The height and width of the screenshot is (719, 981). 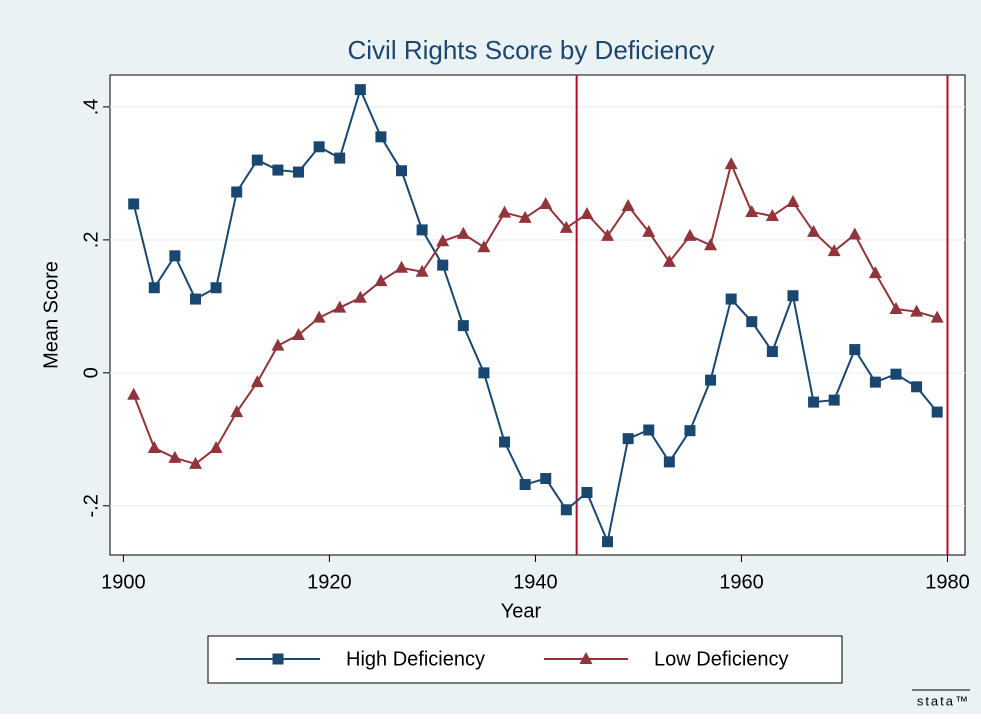 What do you see at coordinates (51, 315) in the screenshot?
I see `y-axis-label: Mean Score` at bounding box center [51, 315].